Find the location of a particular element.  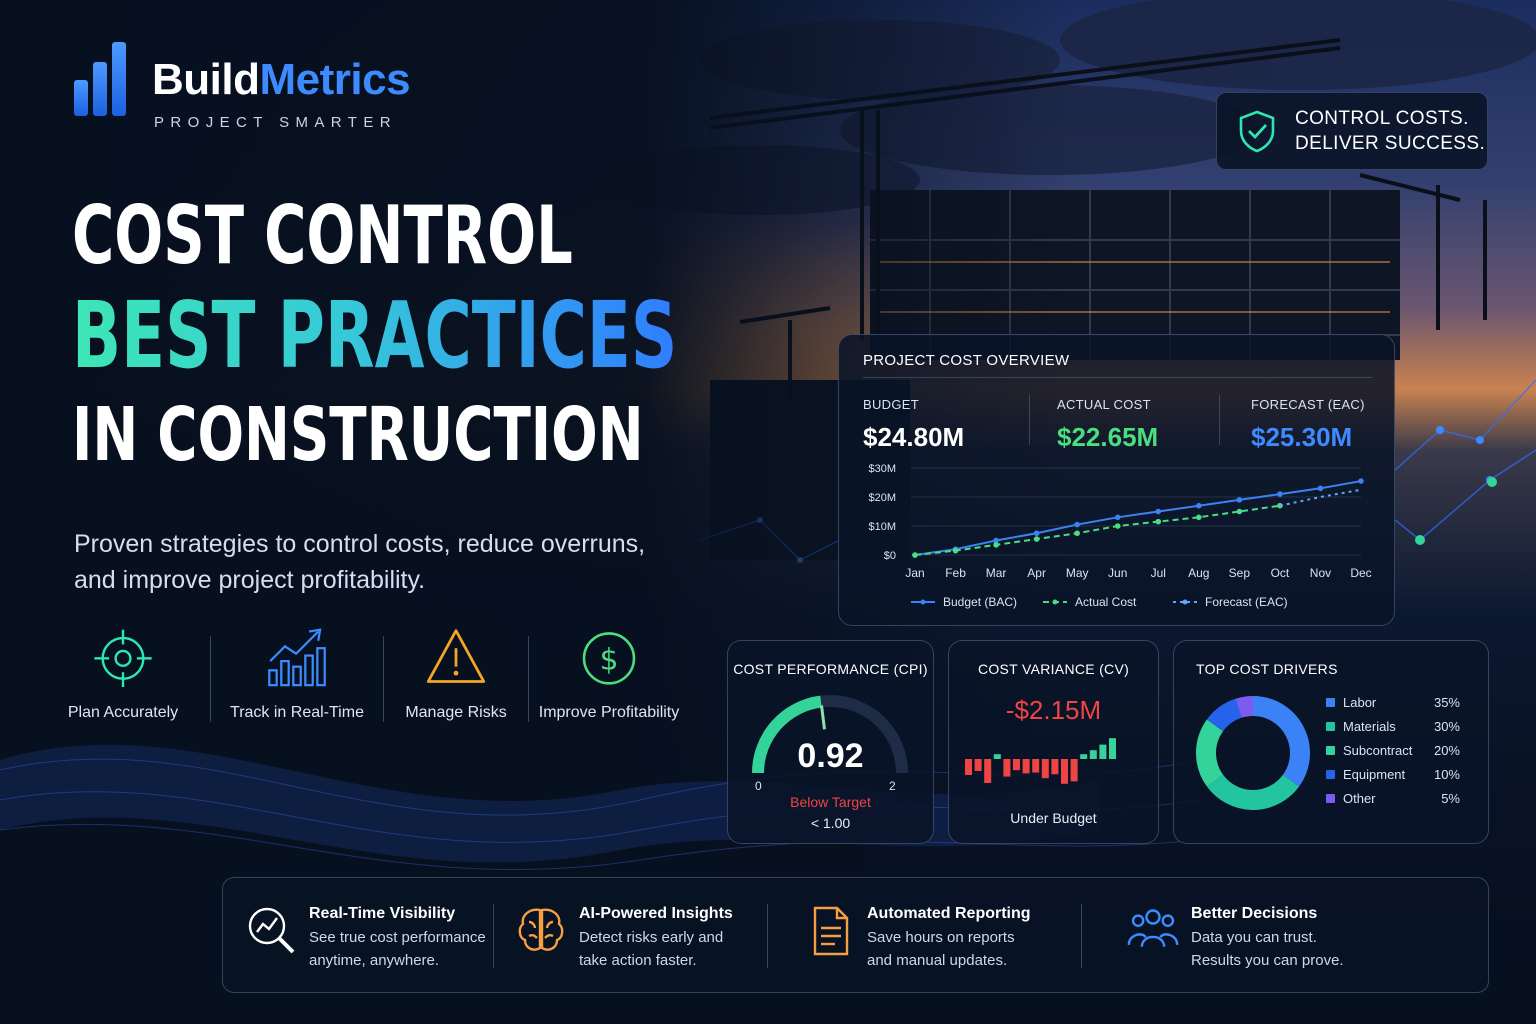

driver-pct: 10% is located at coordinates (1446, 774).